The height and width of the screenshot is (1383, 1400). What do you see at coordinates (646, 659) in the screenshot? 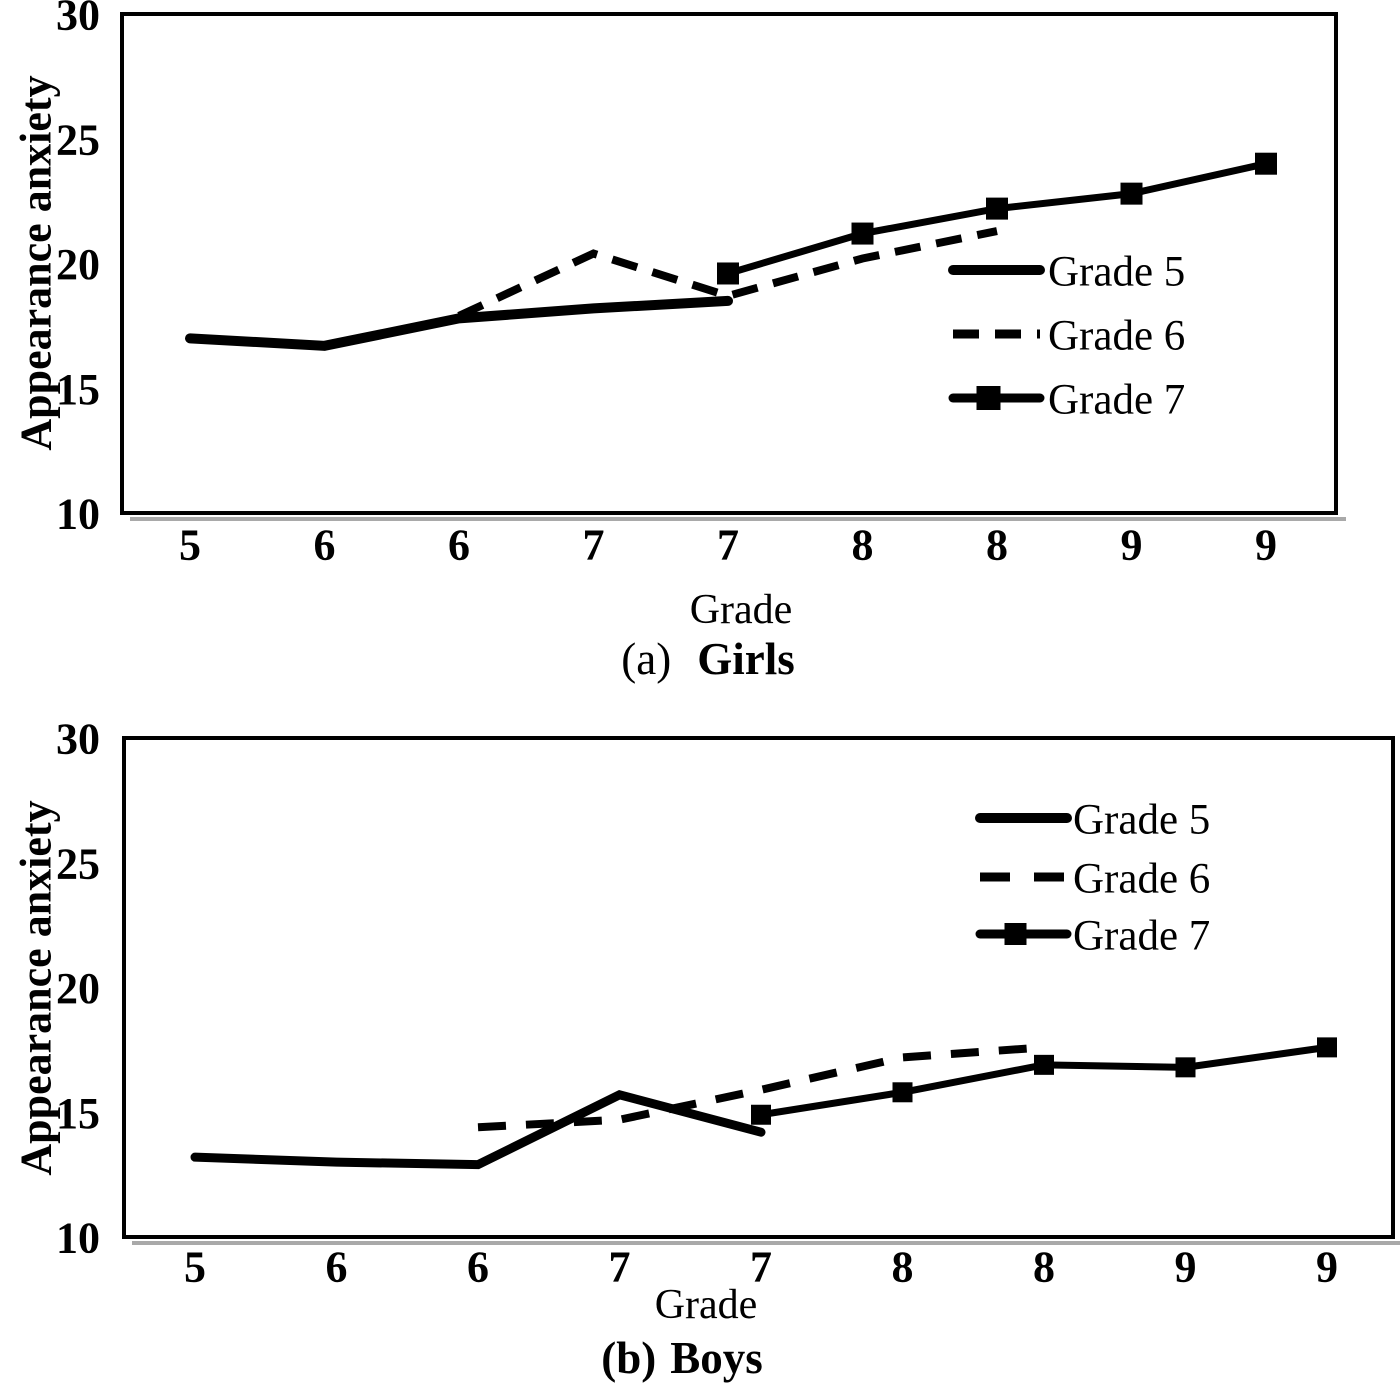
I see `girls-caption-prefix: (a)` at bounding box center [646, 659].